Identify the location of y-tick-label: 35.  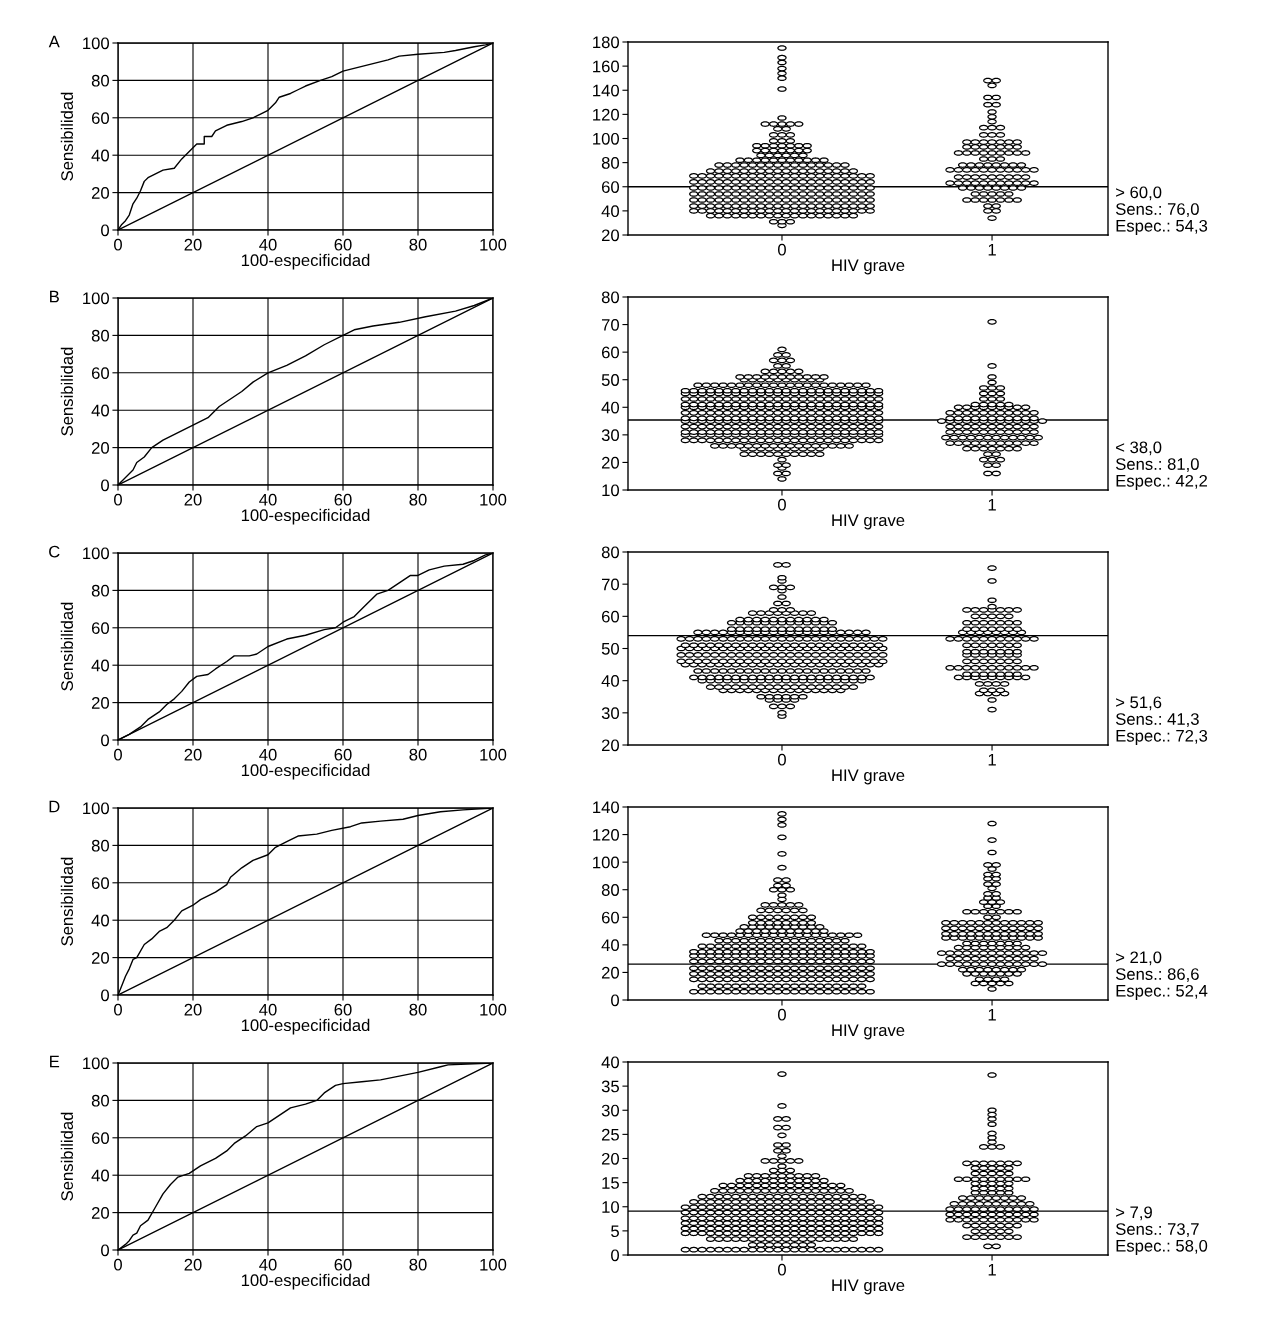
(610, 1086).